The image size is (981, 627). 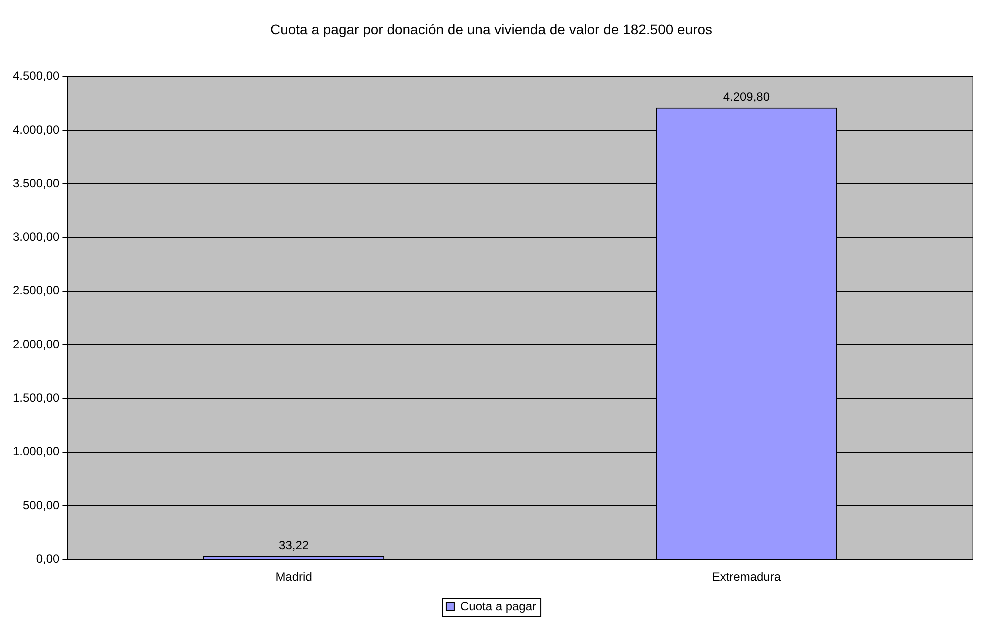 What do you see at coordinates (491, 29) in the screenshot?
I see `chart-title: Cuota a pagar por donación de una vivienda de valor de 182.500 euros` at bounding box center [491, 29].